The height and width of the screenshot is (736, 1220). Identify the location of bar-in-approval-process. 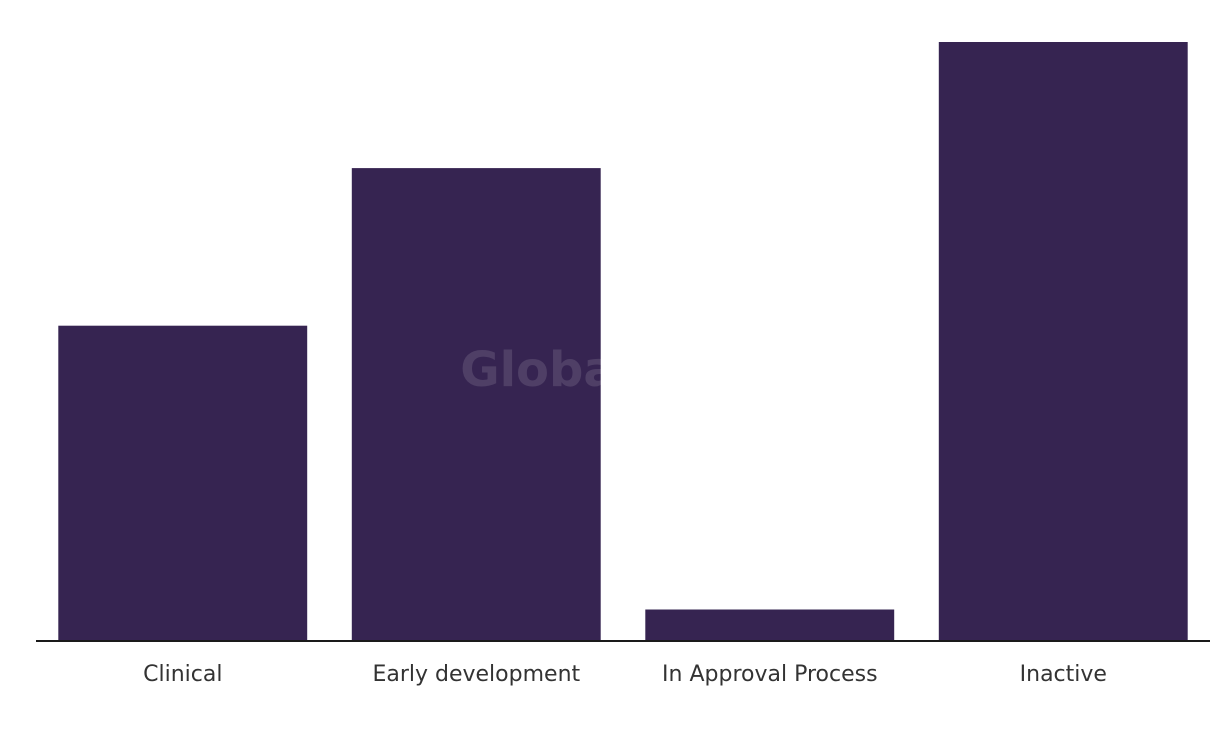
(770, 625).